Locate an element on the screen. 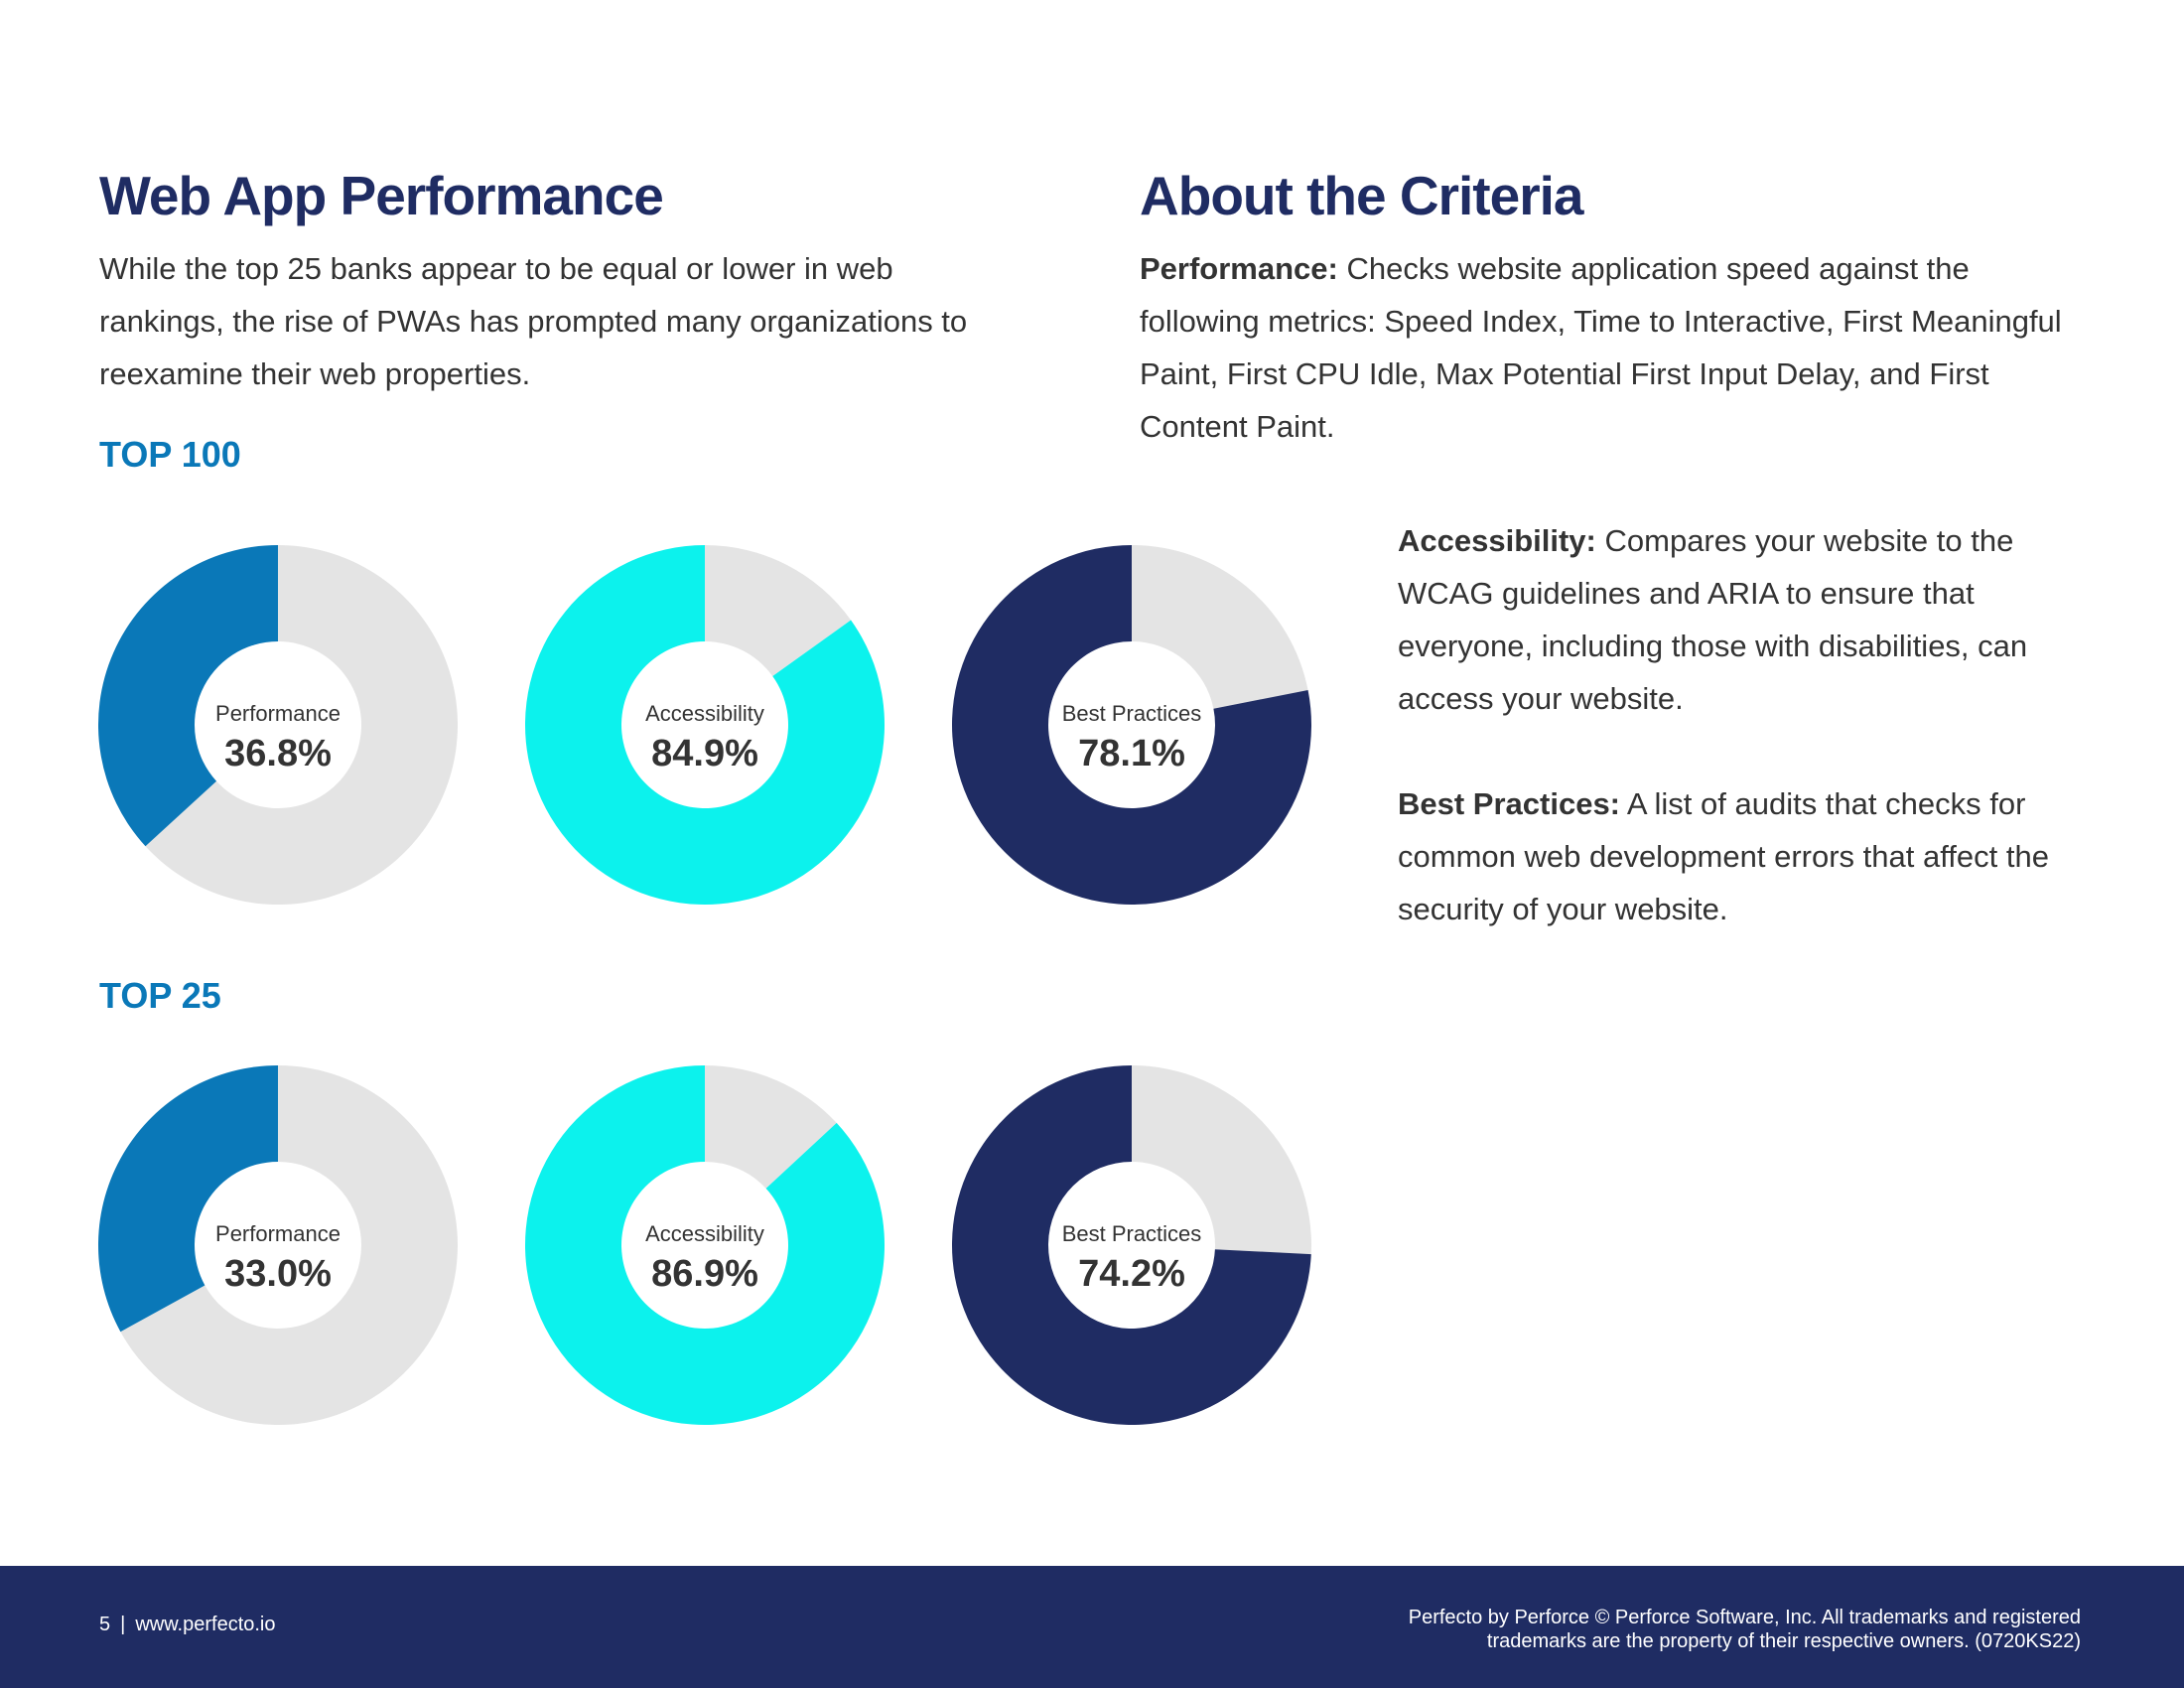  donut-value: 78.1% is located at coordinates (1131, 753).